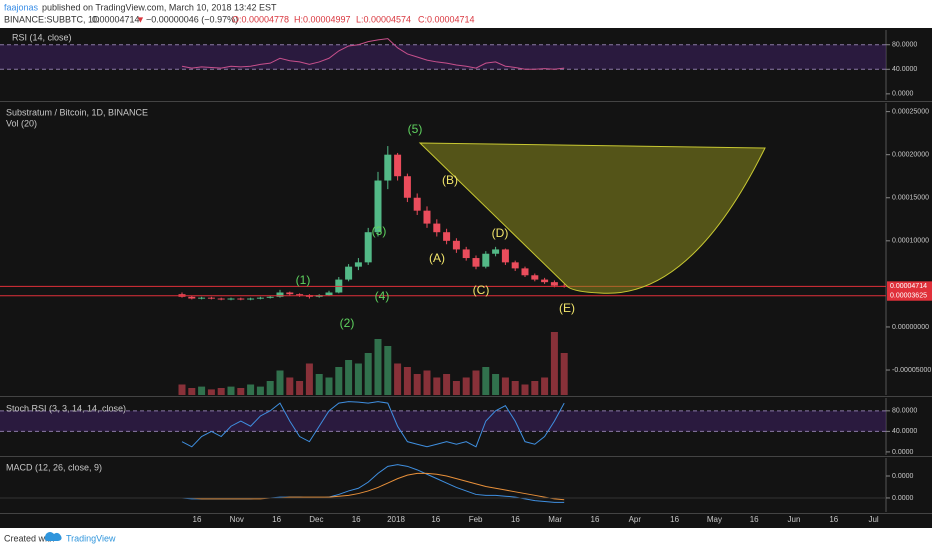 The width and height of the screenshot is (932, 550). I want to click on x-tick-label: Nov, so click(237, 519).